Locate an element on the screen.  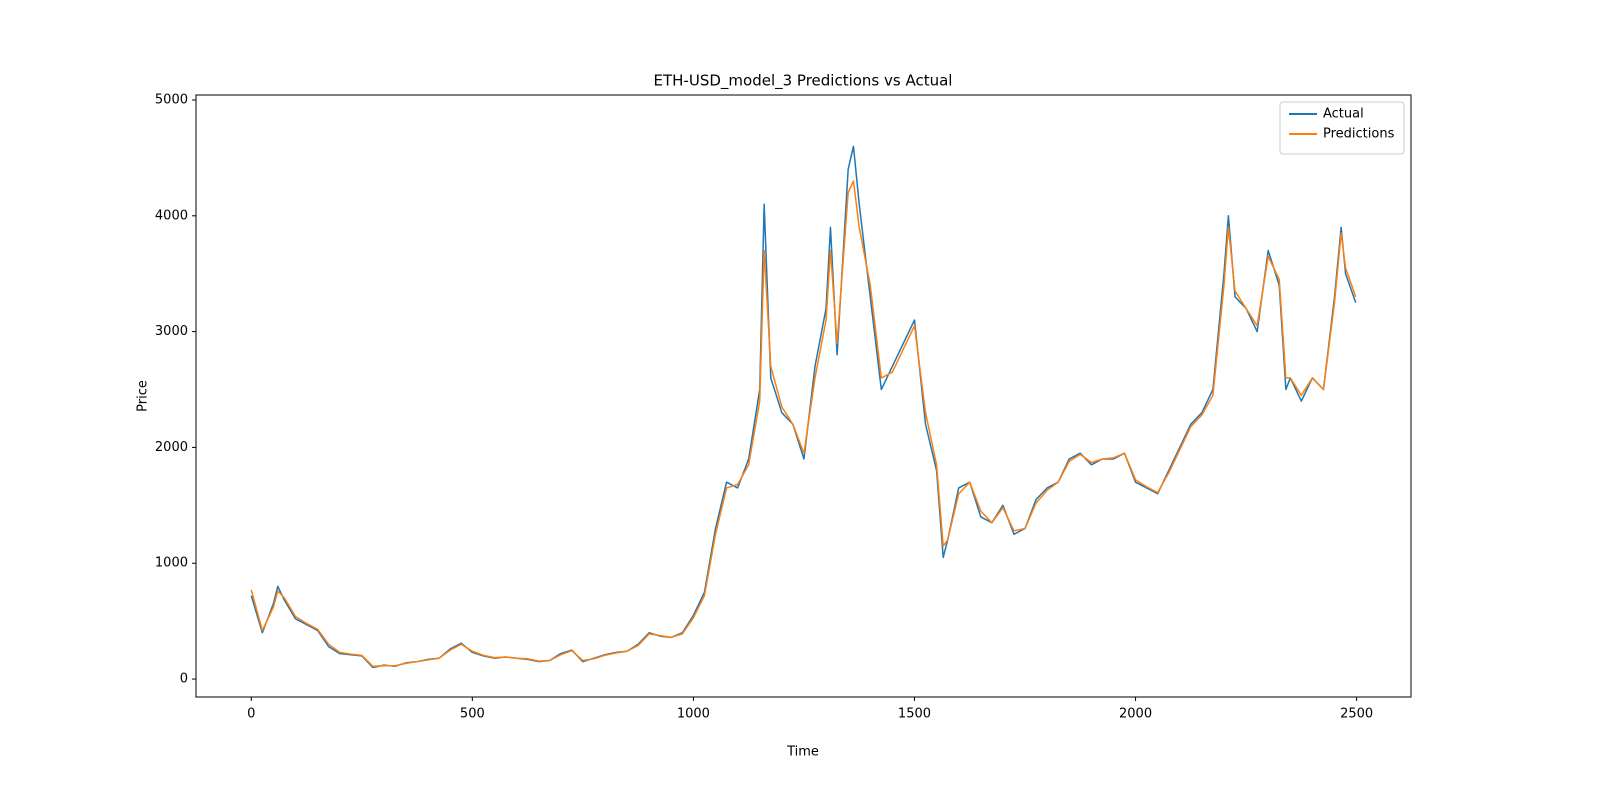
y-tick-label: 1000 is located at coordinates (171, 563).